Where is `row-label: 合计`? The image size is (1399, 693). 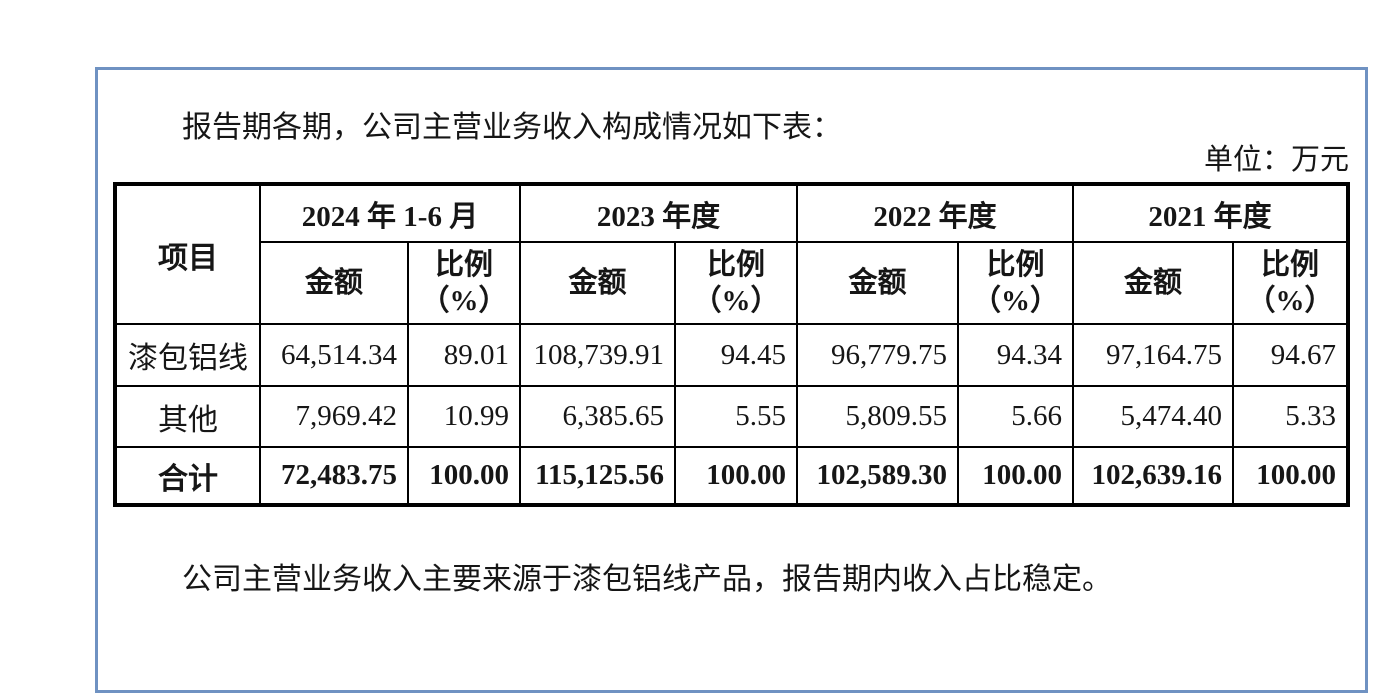
row-label: 合计 is located at coordinates (187, 476).